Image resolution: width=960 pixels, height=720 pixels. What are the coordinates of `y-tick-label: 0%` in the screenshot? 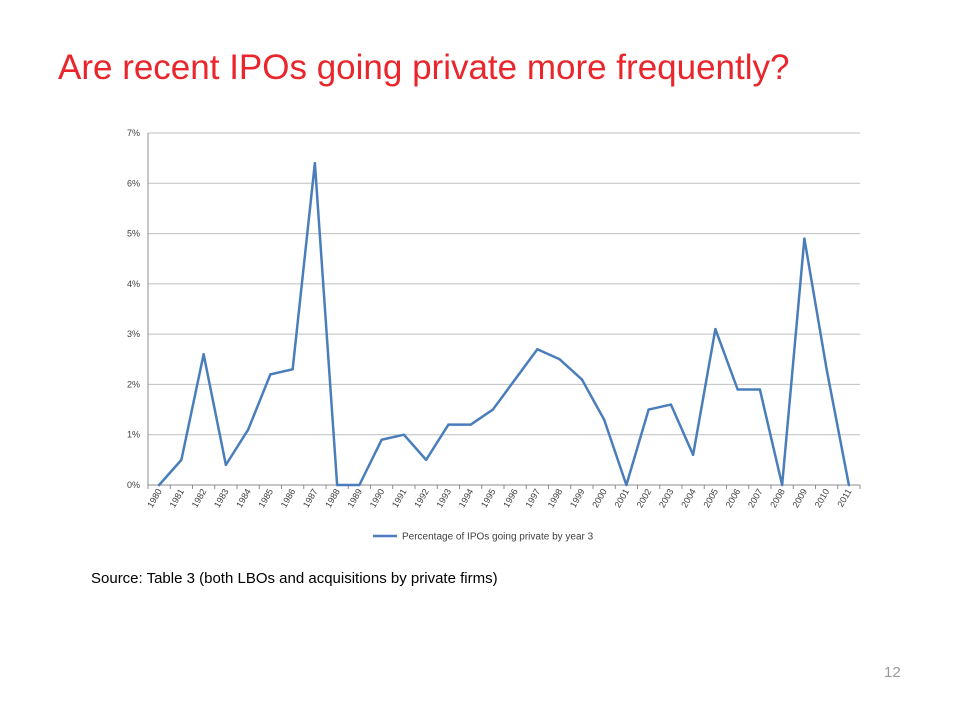 It's located at (133, 485).